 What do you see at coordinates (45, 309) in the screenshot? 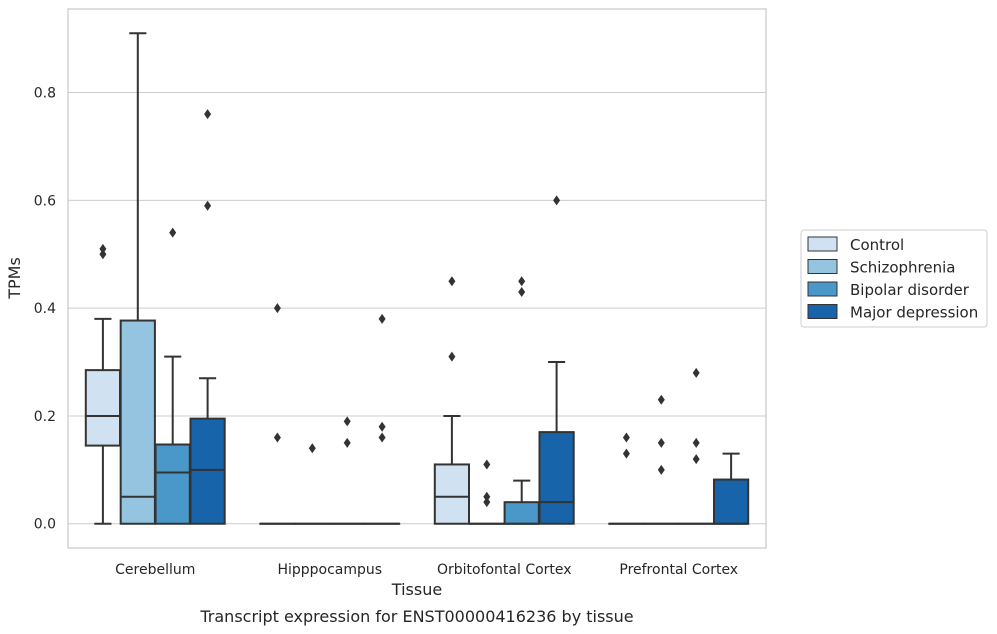
I see `y-tick-label: 0.4` at bounding box center [45, 309].